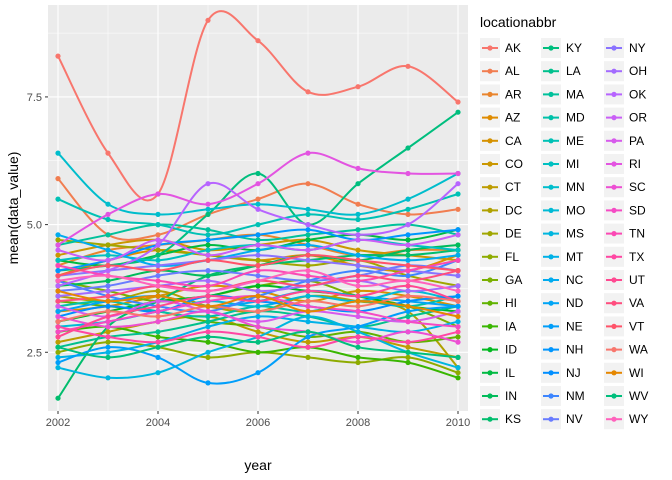  What do you see at coordinates (208, 281) in the screenshot?
I see `data-point-oh` at bounding box center [208, 281].